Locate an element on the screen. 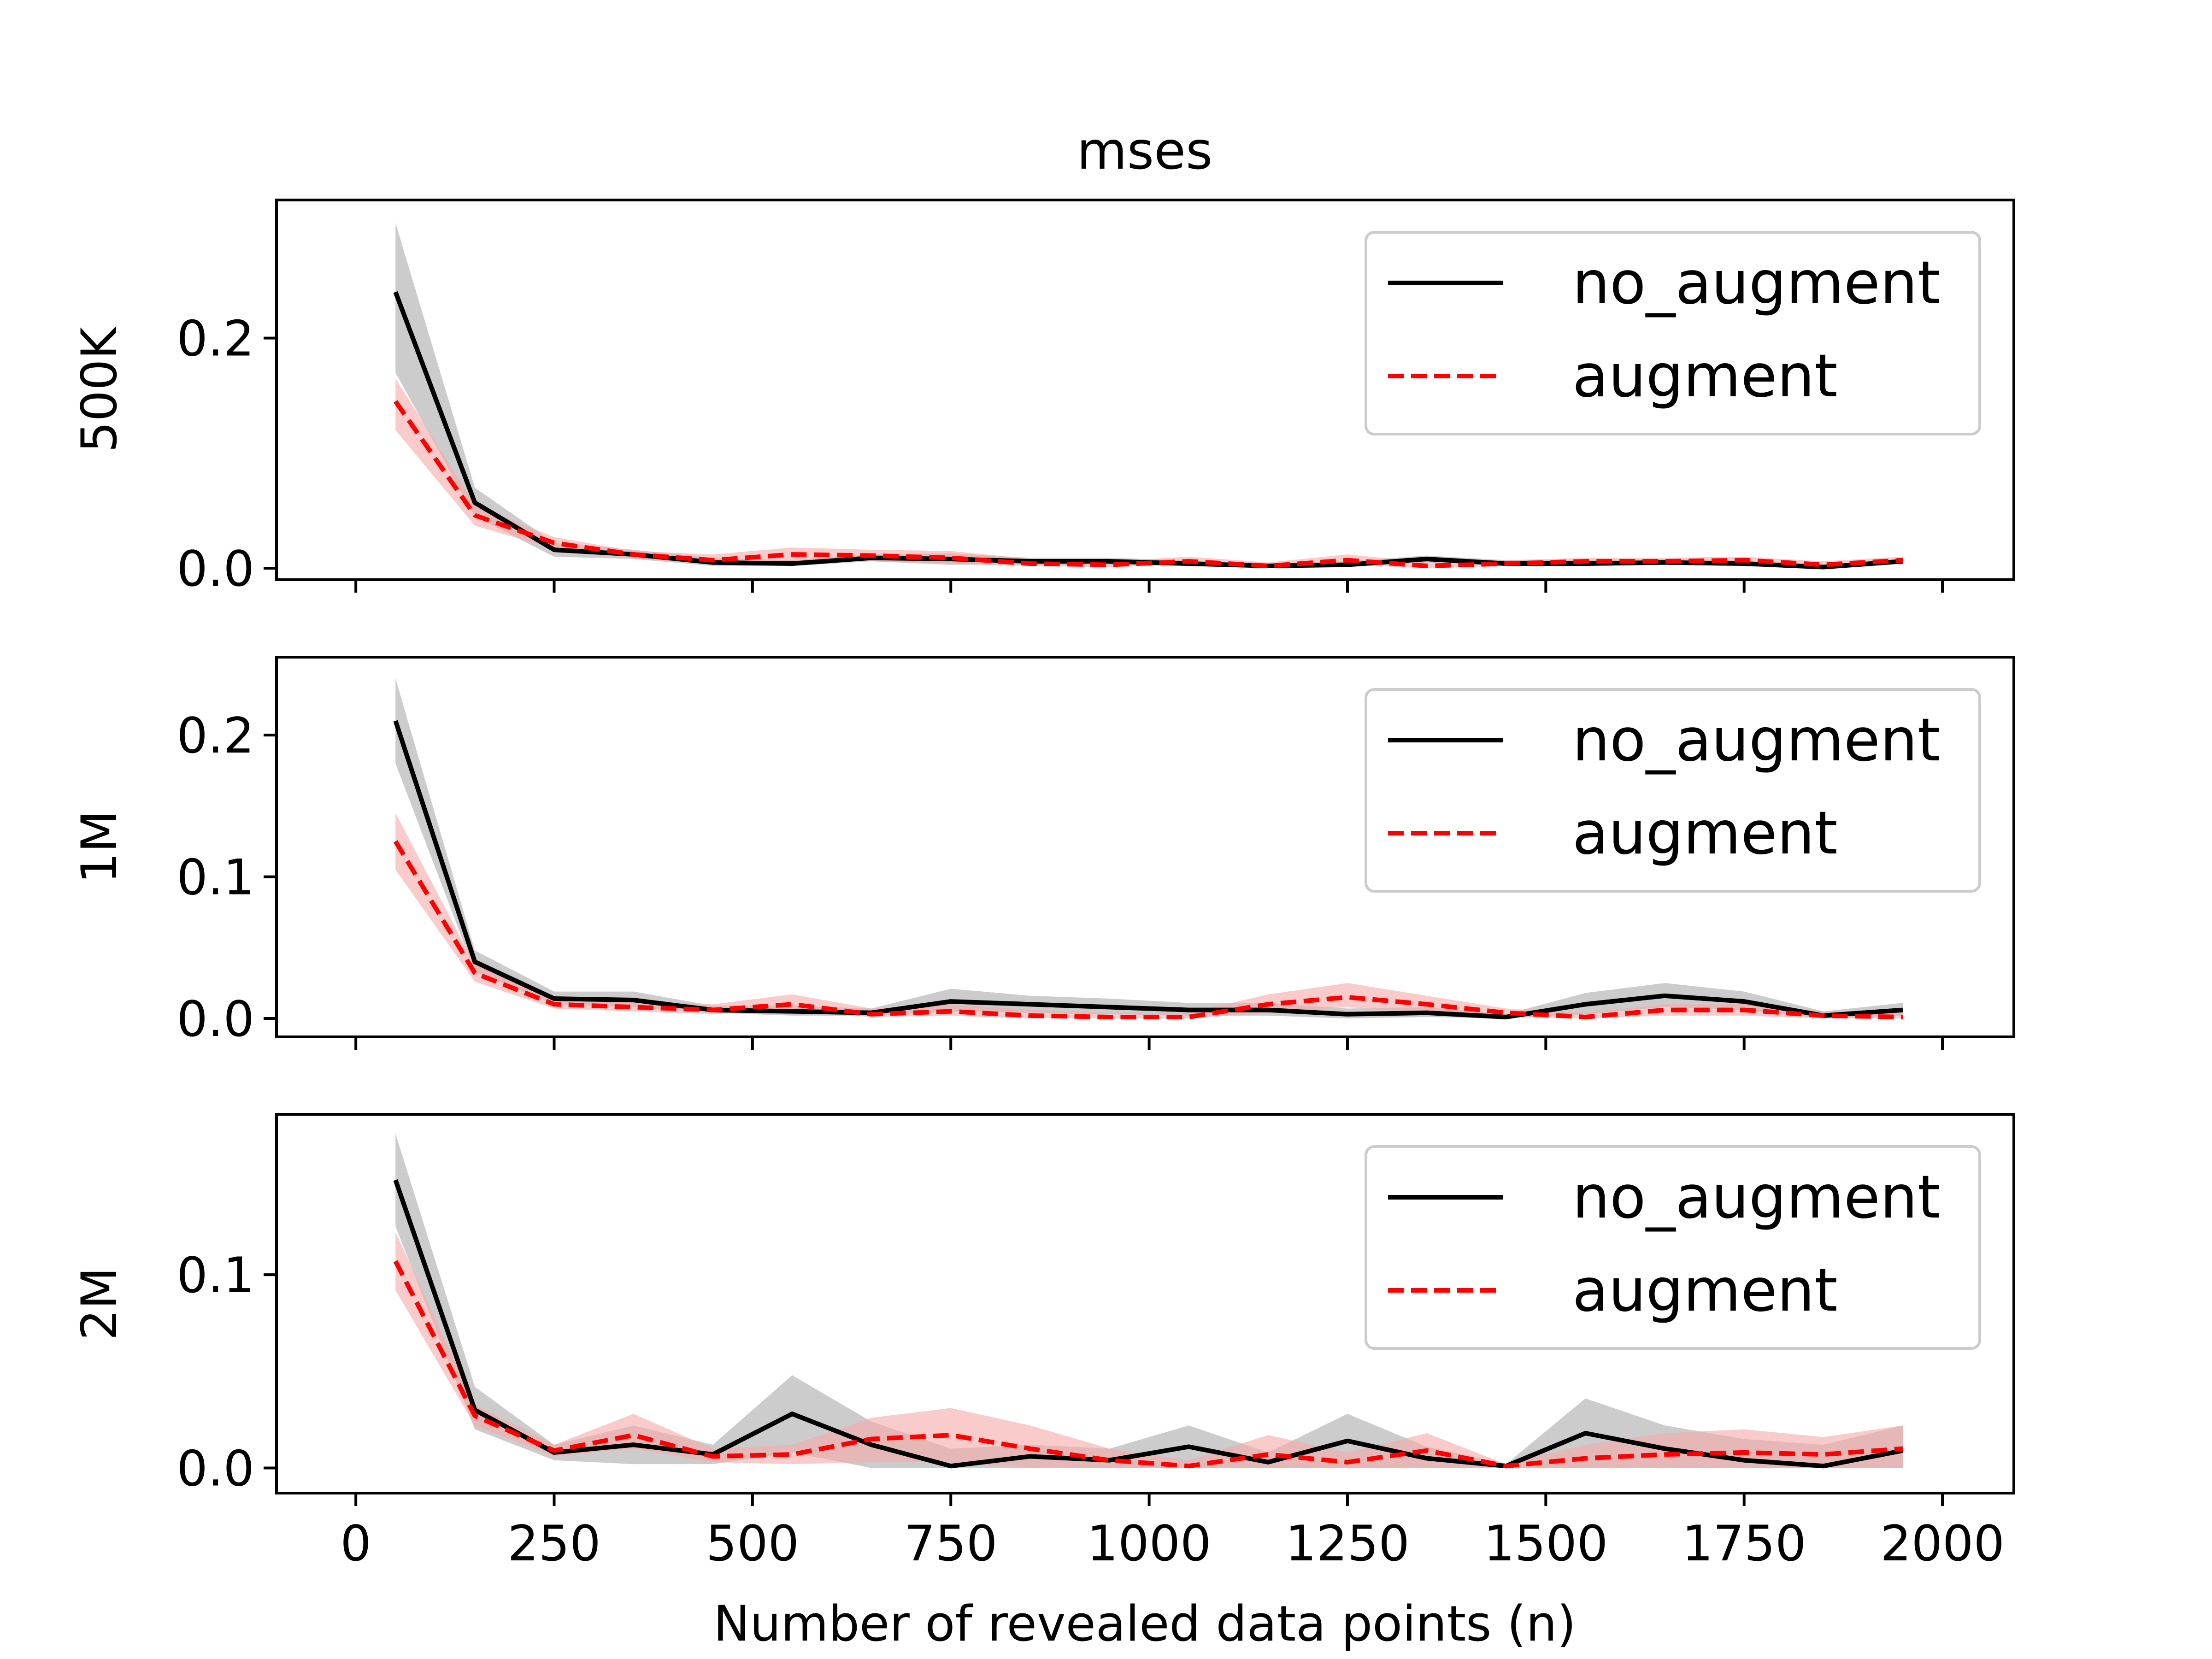  x-tick-label: 1250 is located at coordinates (1347, 1543).